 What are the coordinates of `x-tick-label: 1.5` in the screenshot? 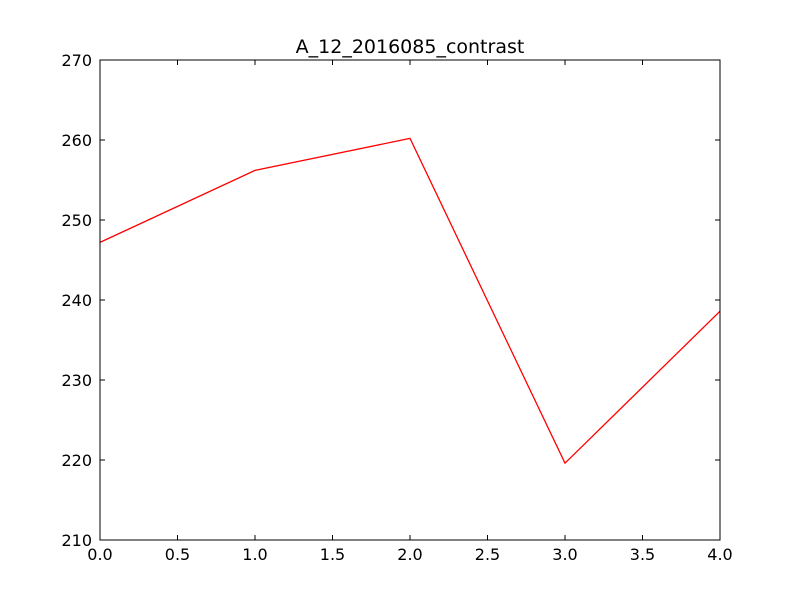 It's located at (332, 554).